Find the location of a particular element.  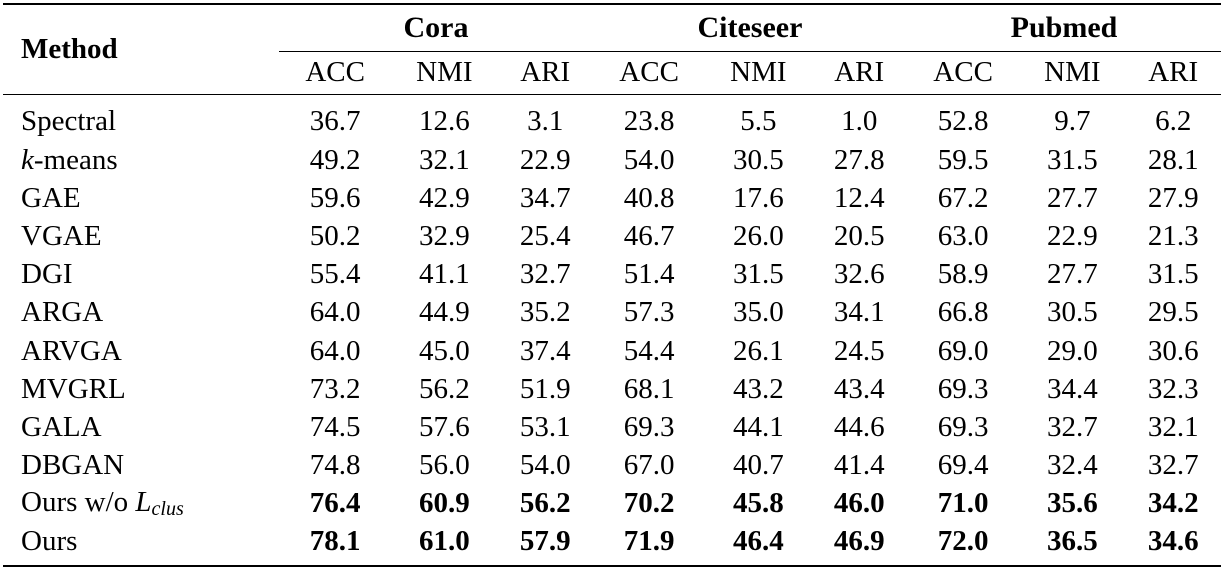

table-cell: 1.0 is located at coordinates (859, 120).